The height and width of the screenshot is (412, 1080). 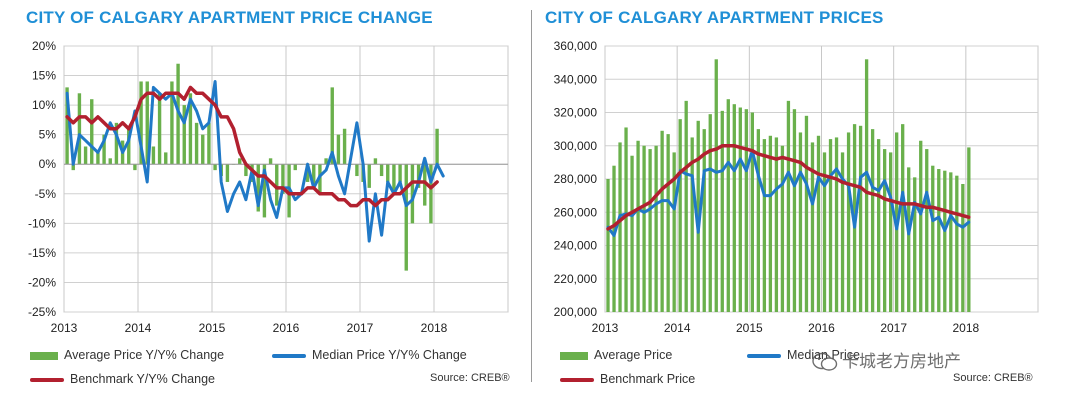 I want to click on y-tick-label: 0%, so click(x=48, y=164).